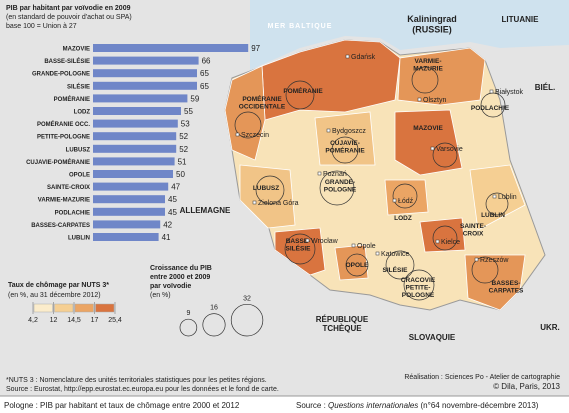 This screenshot has height=413, width=569. I want to click on category-label: GRANDE-POLOGNE, so click(61, 75).